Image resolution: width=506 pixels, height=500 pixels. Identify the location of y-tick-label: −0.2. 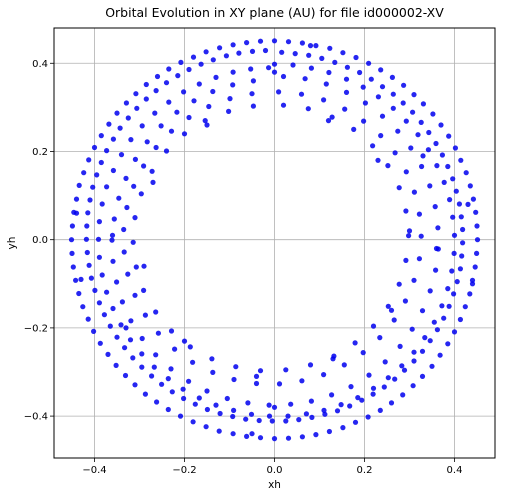
(36, 328).